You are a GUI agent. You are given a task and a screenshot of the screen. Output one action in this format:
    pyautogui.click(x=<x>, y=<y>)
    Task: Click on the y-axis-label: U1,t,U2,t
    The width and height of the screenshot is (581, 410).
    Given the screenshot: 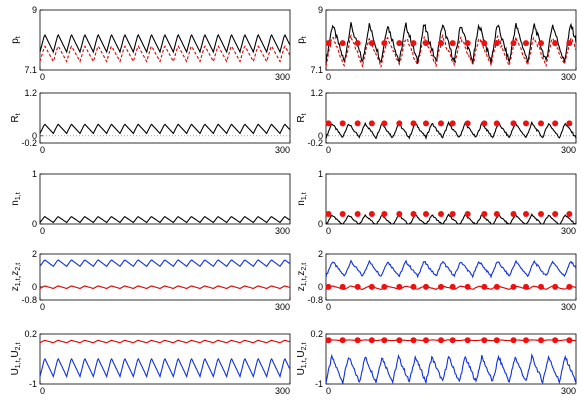 What is the action you would take?
    pyautogui.click(x=16, y=359)
    